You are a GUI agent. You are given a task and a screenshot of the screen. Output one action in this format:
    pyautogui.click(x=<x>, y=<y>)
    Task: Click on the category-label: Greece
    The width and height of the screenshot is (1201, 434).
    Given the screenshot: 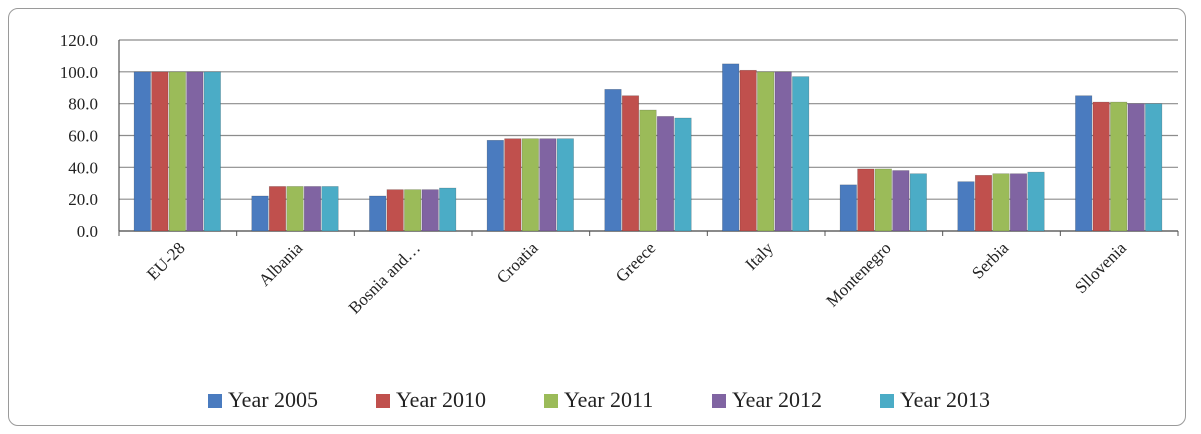 What is the action you would take?
    pyautogui.click(x=635, y=261)
    